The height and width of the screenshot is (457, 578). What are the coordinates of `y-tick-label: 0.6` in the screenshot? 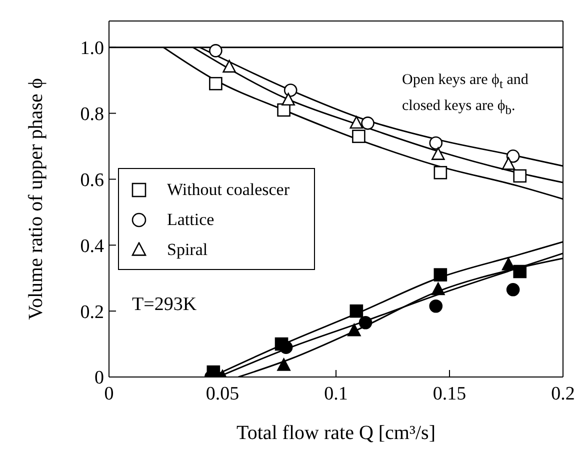 It's located at (92, 180).